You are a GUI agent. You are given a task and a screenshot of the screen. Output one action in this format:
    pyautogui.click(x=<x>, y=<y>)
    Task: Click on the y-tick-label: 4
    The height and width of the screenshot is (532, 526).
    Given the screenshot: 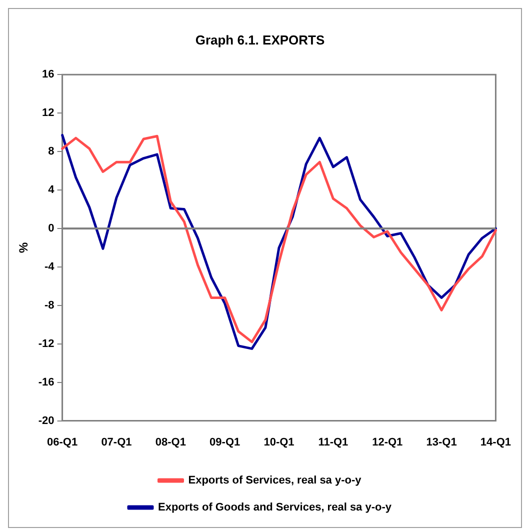 What is the action you would take?
    pyautogui.click(x=52, y=190)
    